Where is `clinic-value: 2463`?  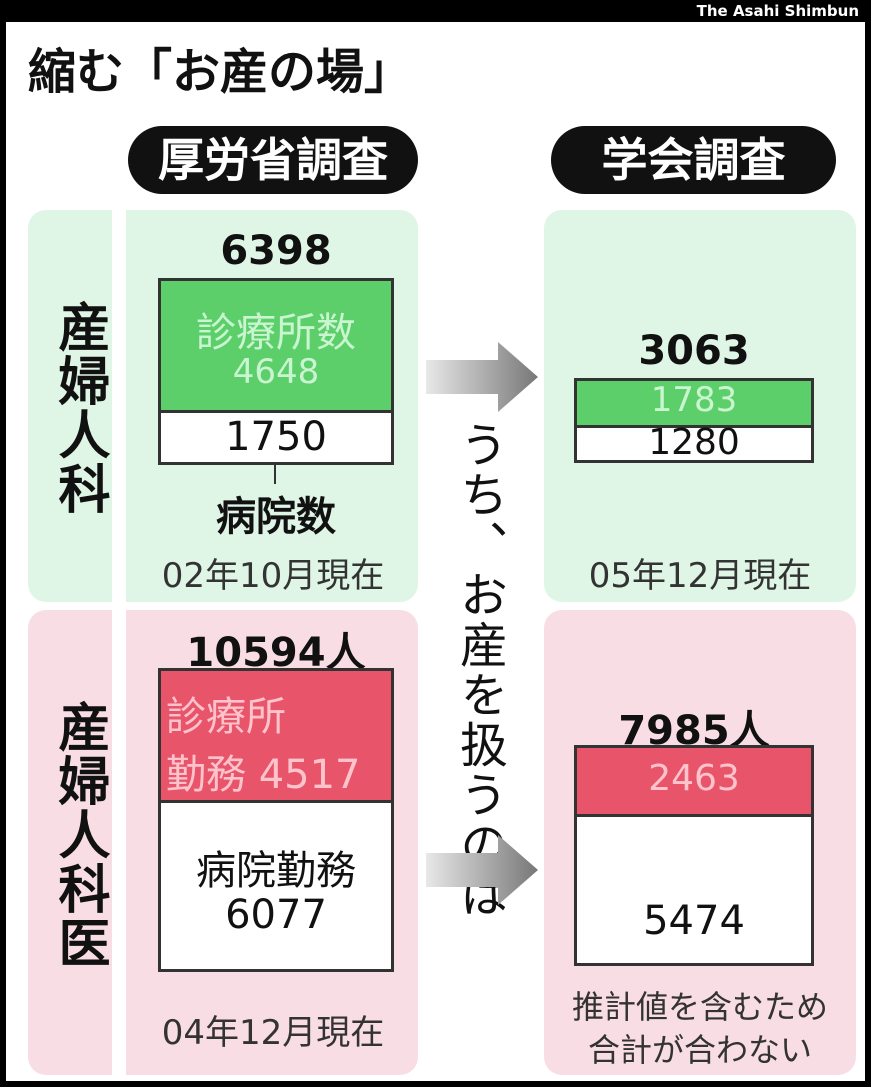 clinic-value: 2463 is located at coordinates (694, 778).